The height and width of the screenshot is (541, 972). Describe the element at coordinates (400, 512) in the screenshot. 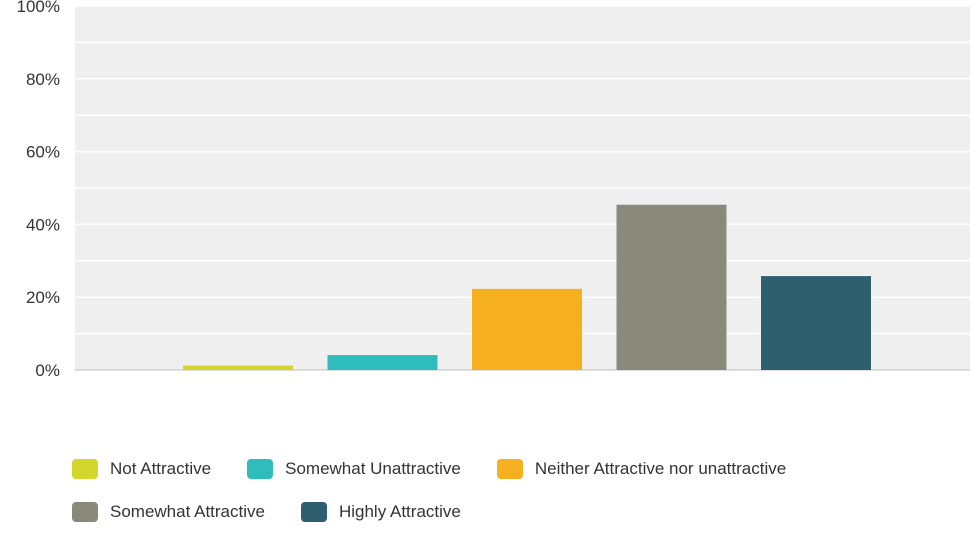

I see `legend-label: Highly Attractive` at that location.